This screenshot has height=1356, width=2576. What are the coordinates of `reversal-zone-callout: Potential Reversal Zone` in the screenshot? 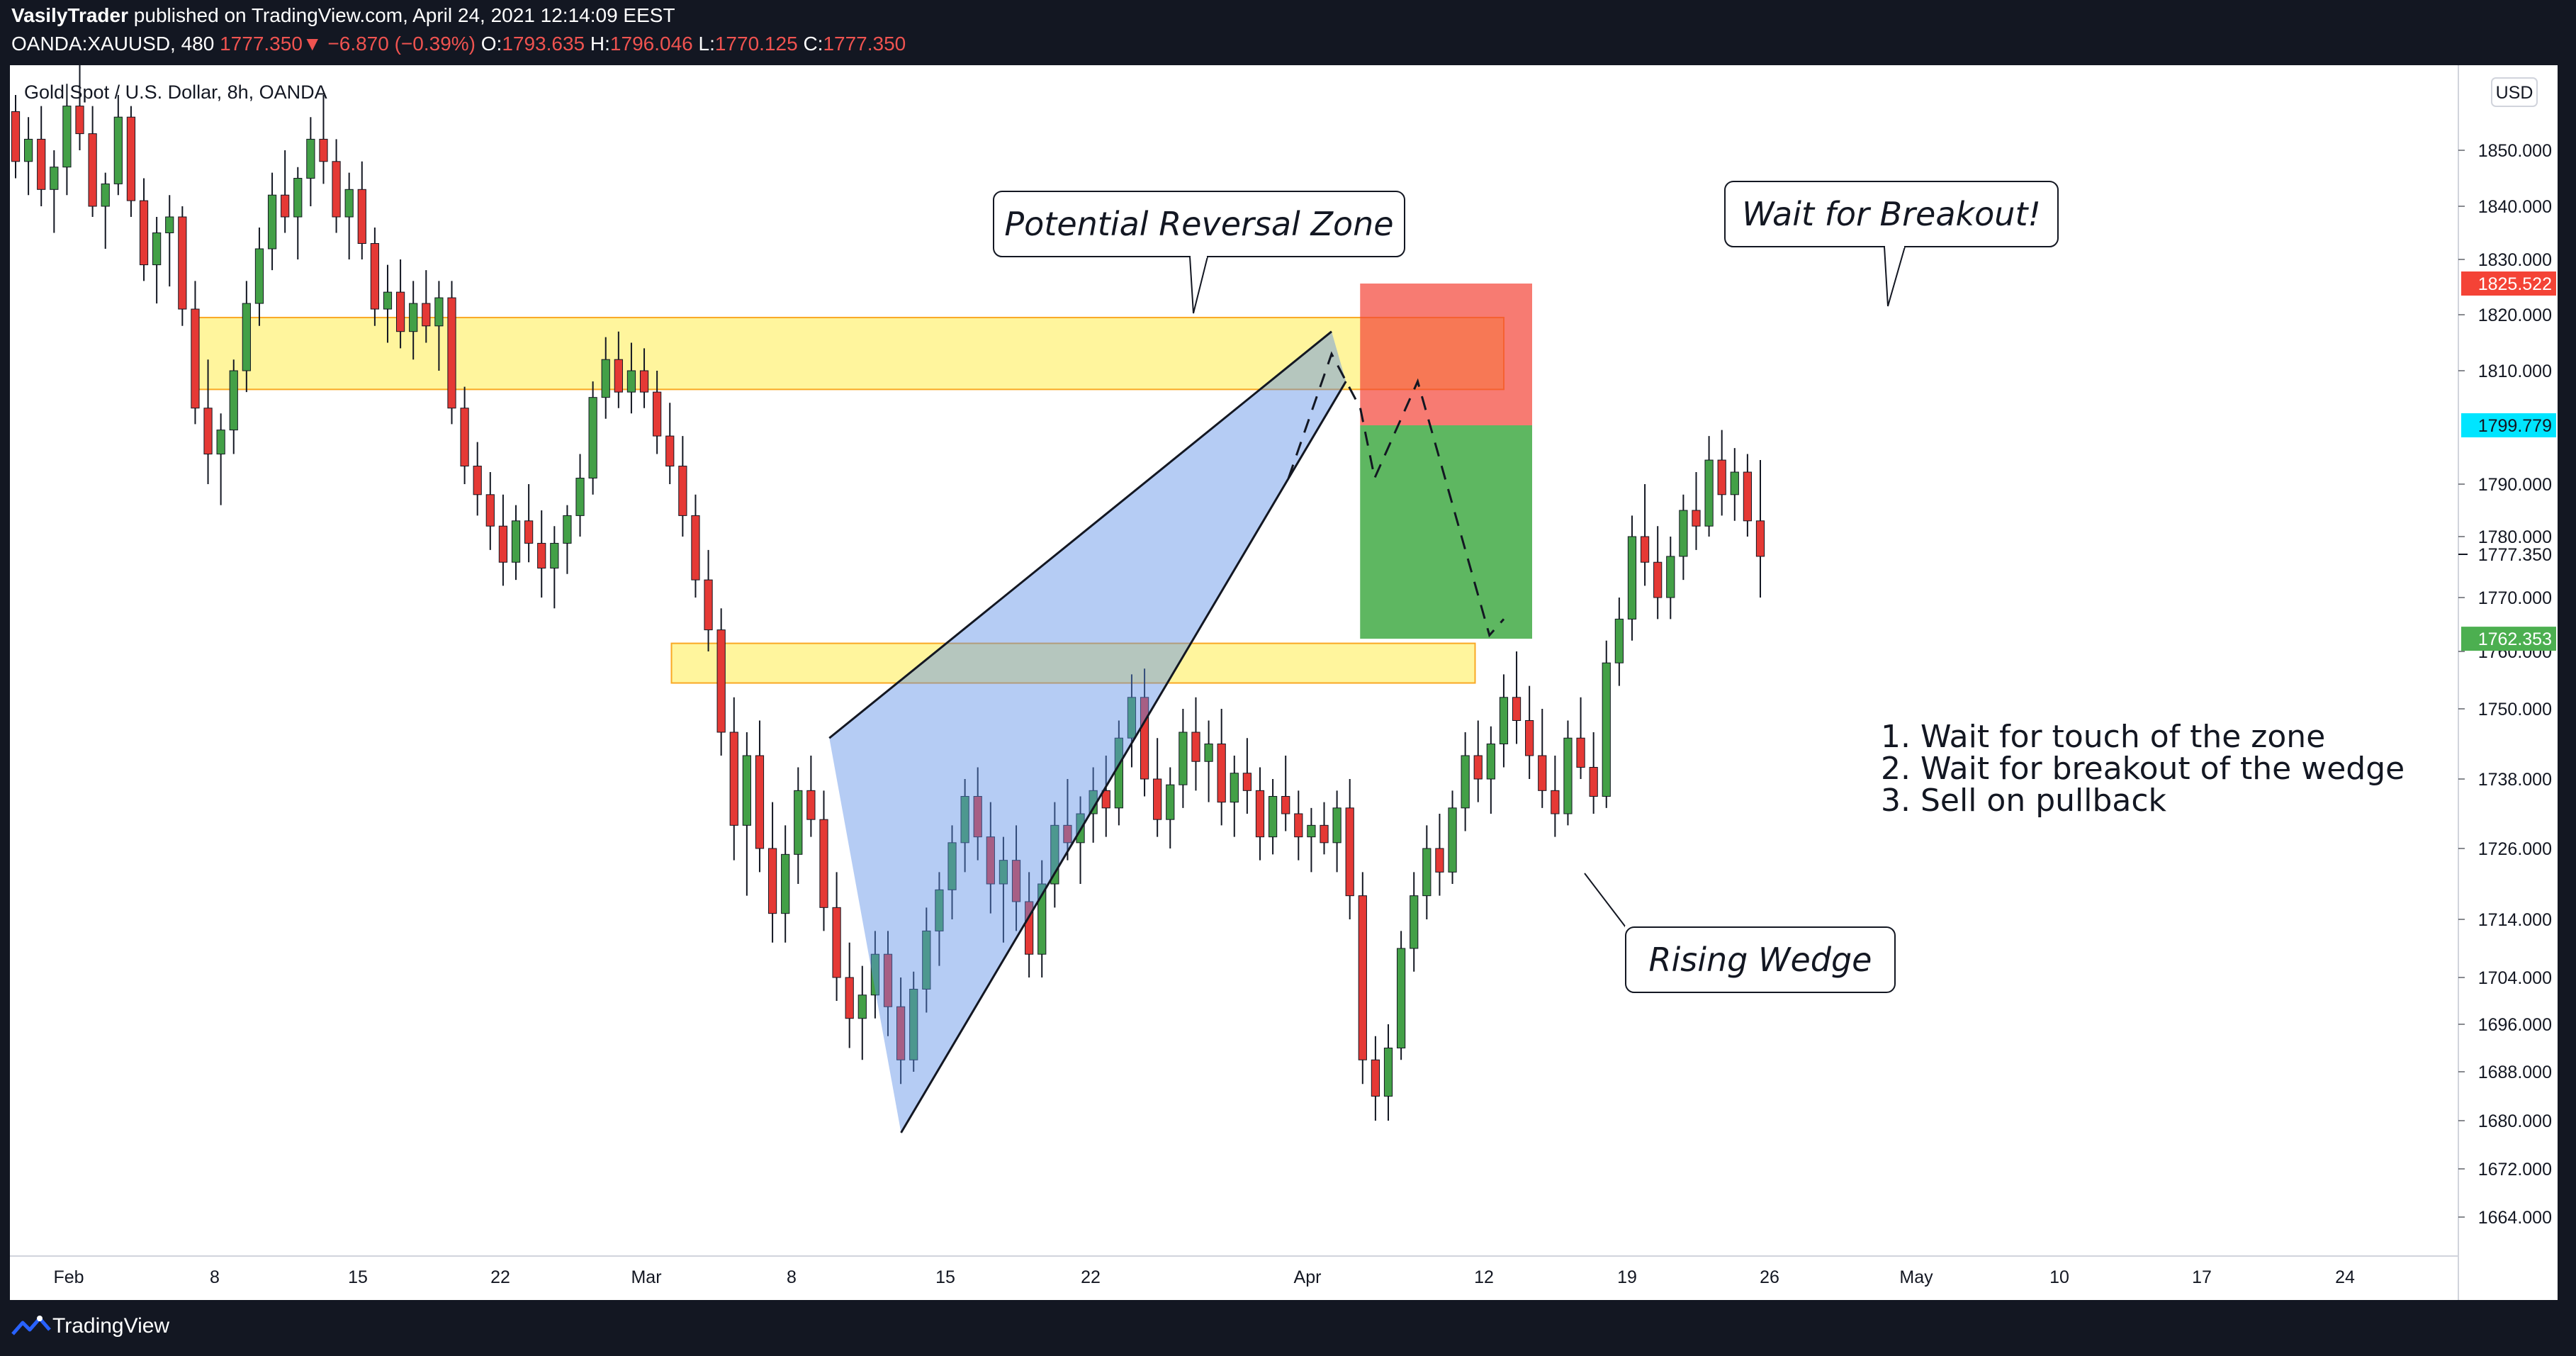 It's located at (1199, 252).